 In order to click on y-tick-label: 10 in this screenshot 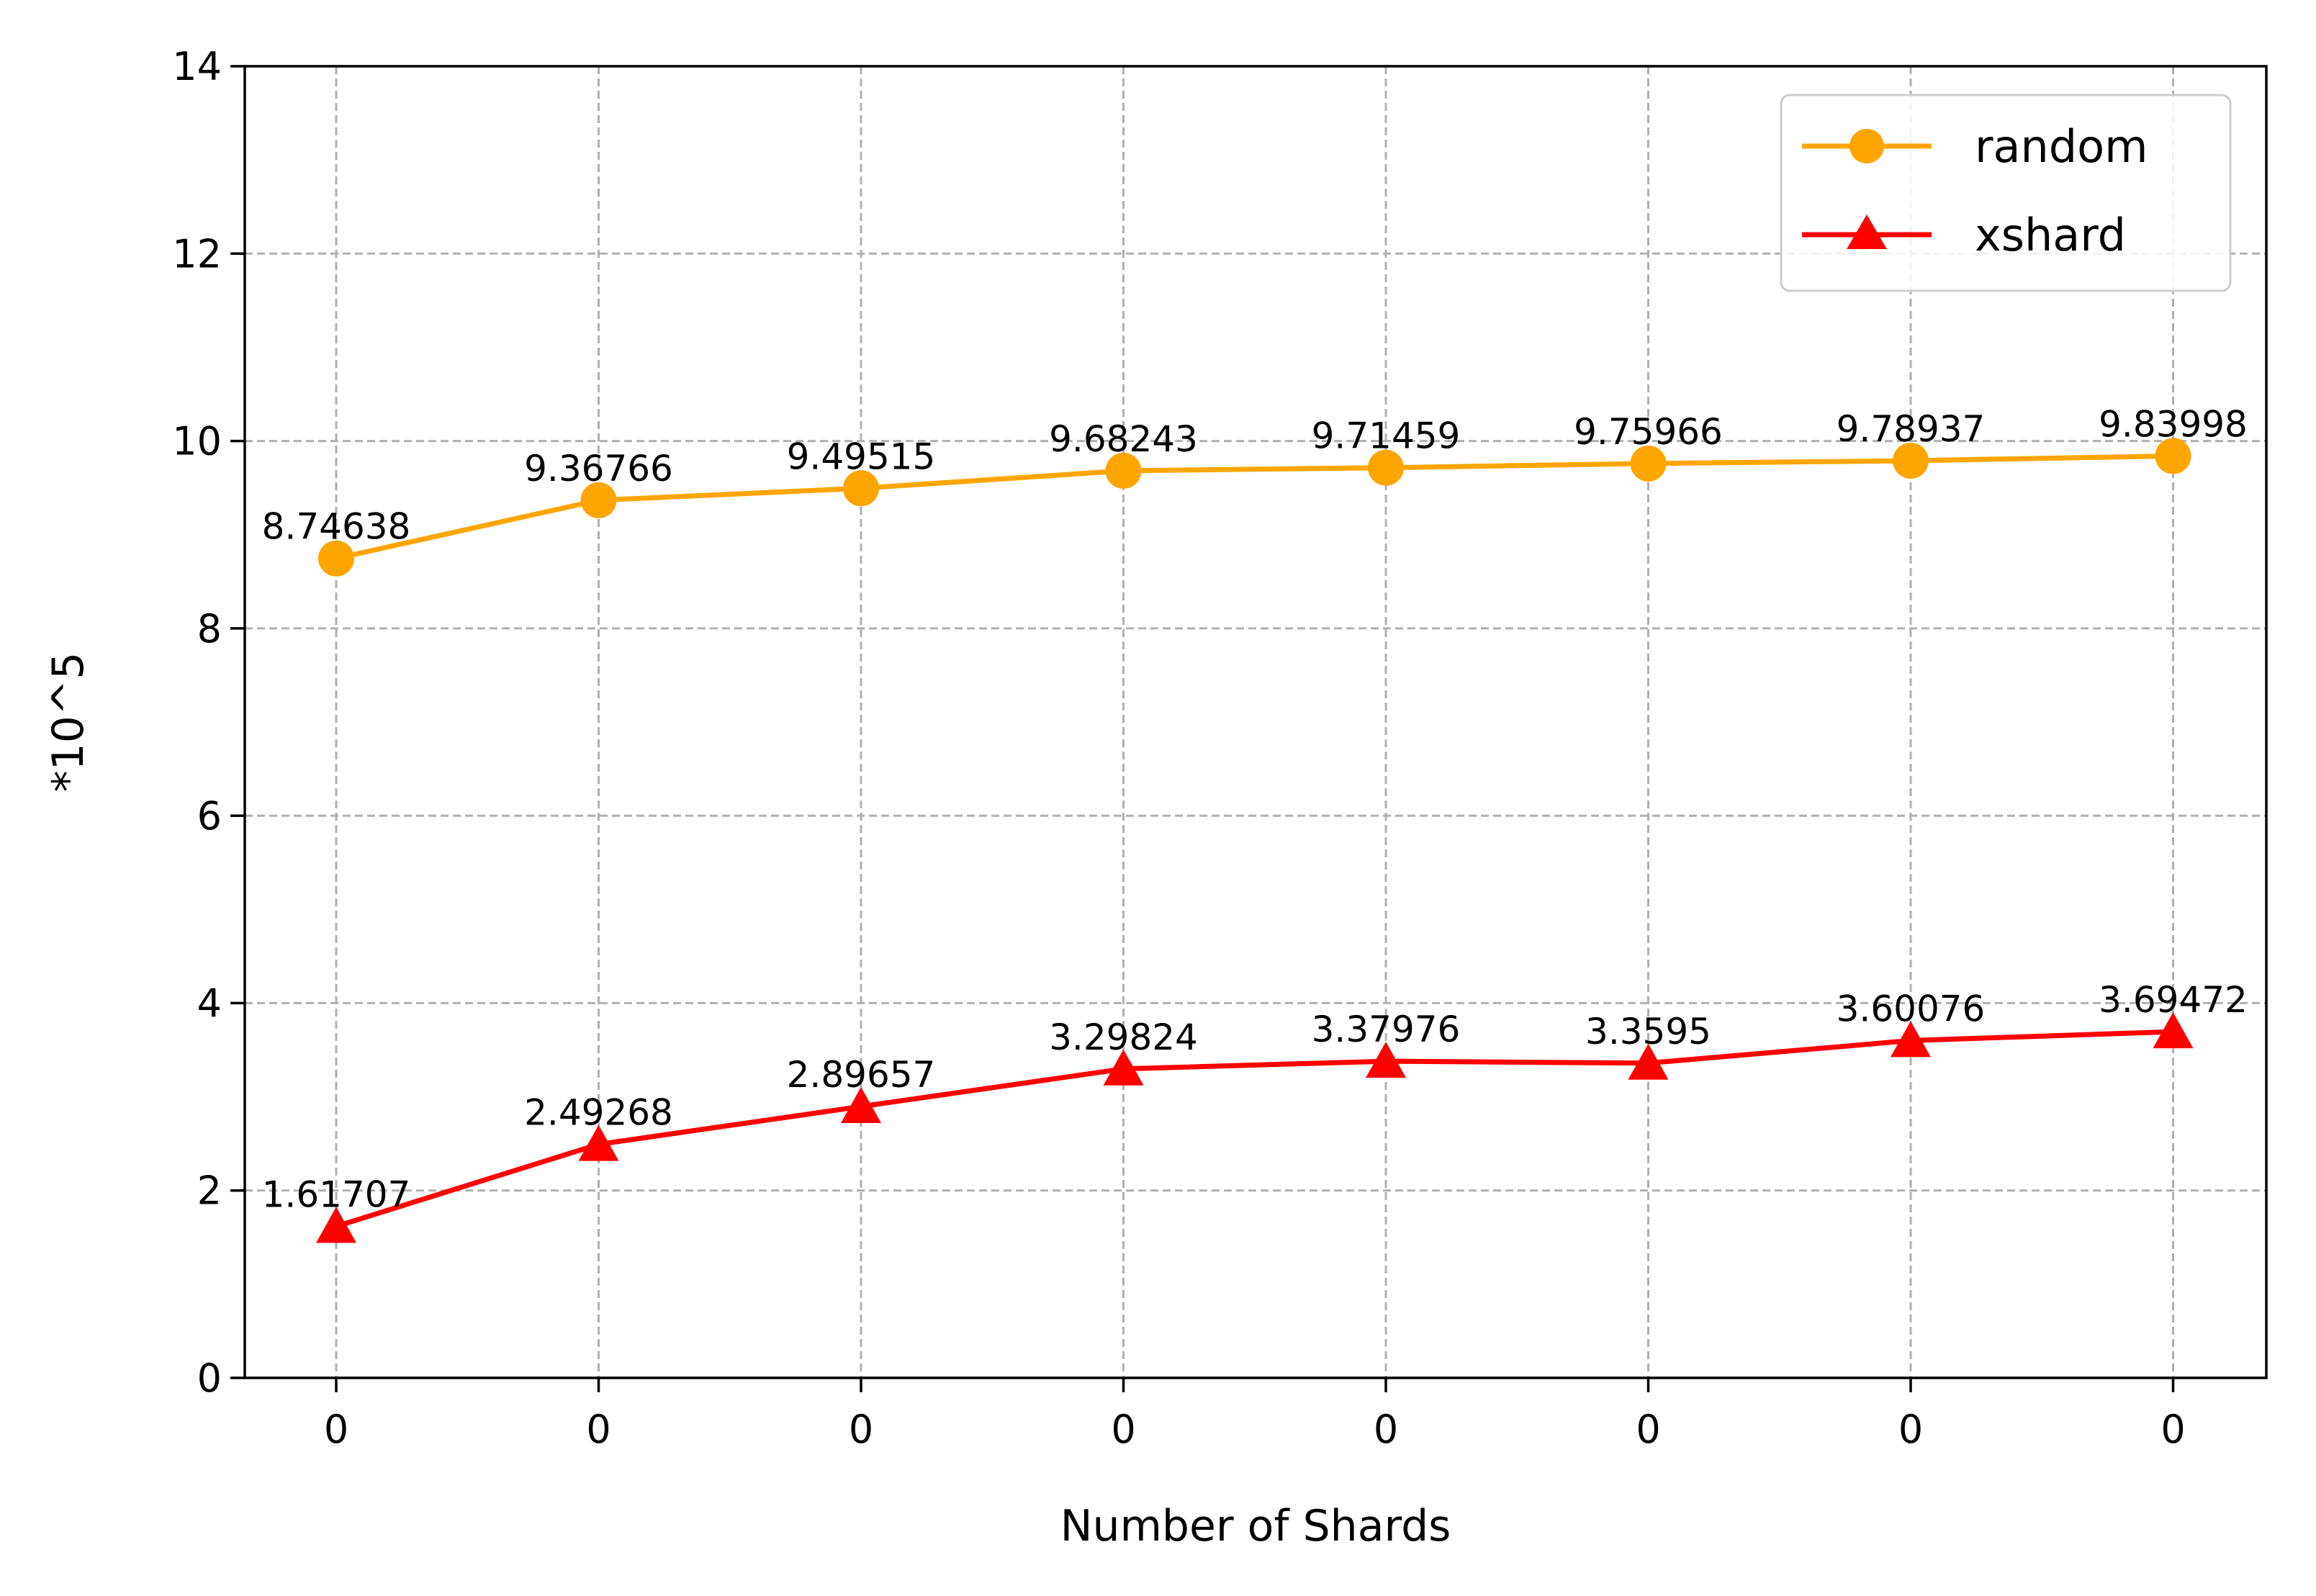, I will do `click(197, 441)`.